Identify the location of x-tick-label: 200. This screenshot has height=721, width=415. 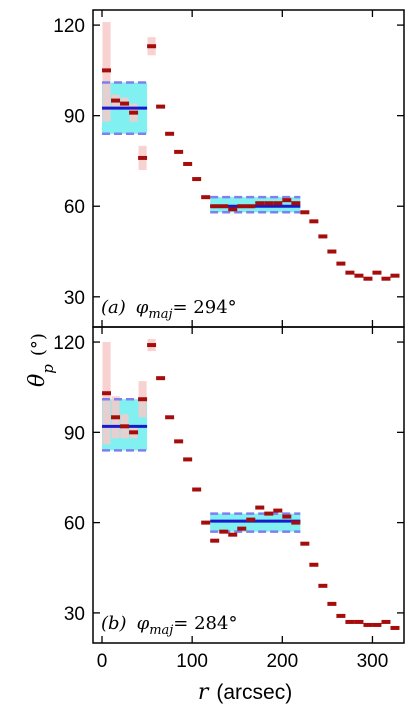
(282, 661).